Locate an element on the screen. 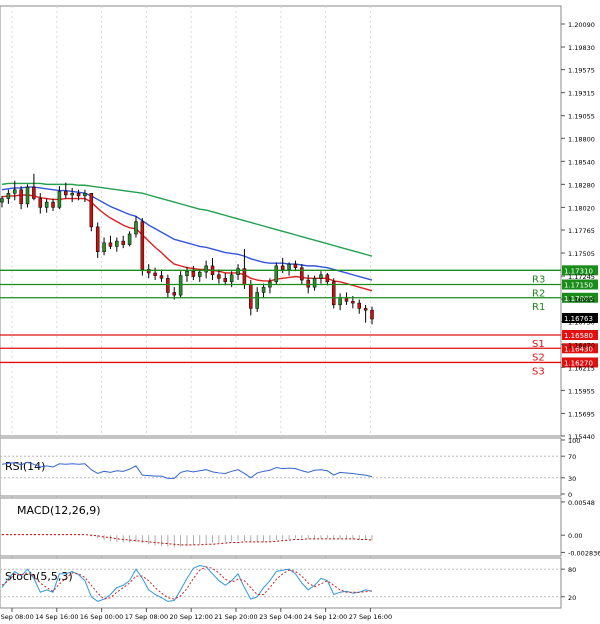 Image resolution: width=600 pixels, height=624 pixels. price-tick-label: 1.16985 is located at coordinates (581, 300).